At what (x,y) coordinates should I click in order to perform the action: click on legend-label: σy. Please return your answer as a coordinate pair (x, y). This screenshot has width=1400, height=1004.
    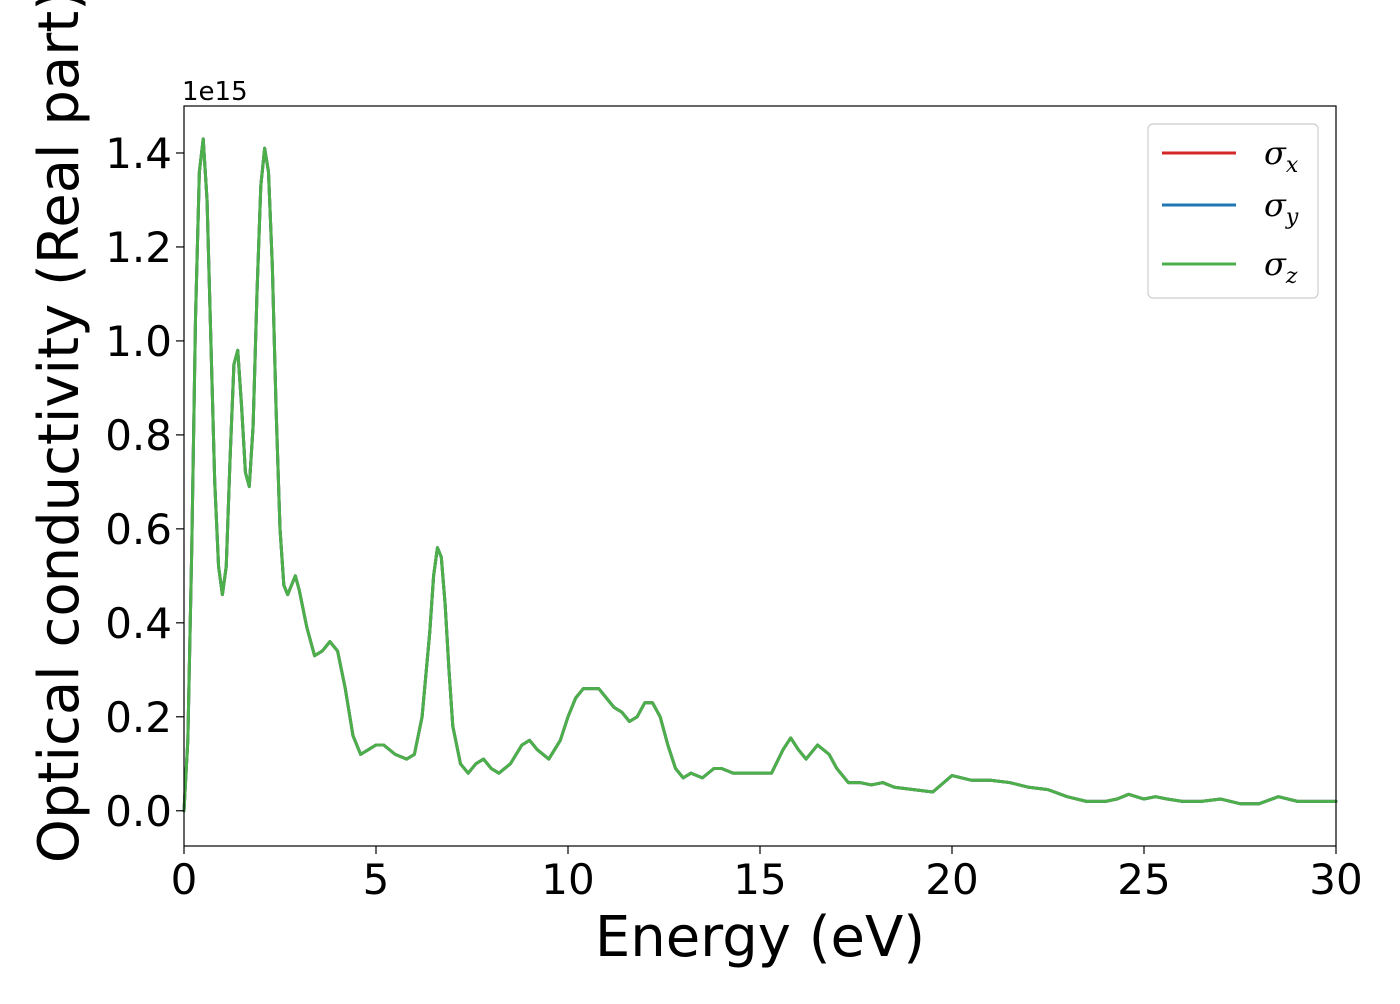
    Looking at the image, I should click on (1281, 208).